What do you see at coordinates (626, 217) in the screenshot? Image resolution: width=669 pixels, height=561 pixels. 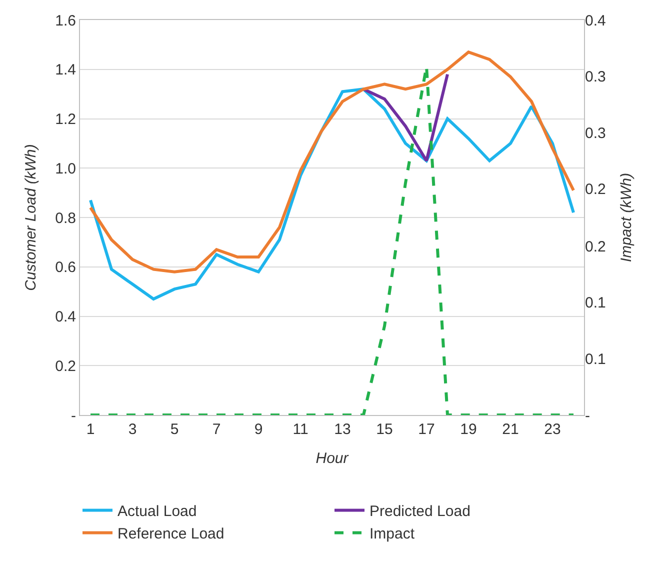 I see `y2-axis-title: Impact (kWh)` at bounding box center [626, 217].